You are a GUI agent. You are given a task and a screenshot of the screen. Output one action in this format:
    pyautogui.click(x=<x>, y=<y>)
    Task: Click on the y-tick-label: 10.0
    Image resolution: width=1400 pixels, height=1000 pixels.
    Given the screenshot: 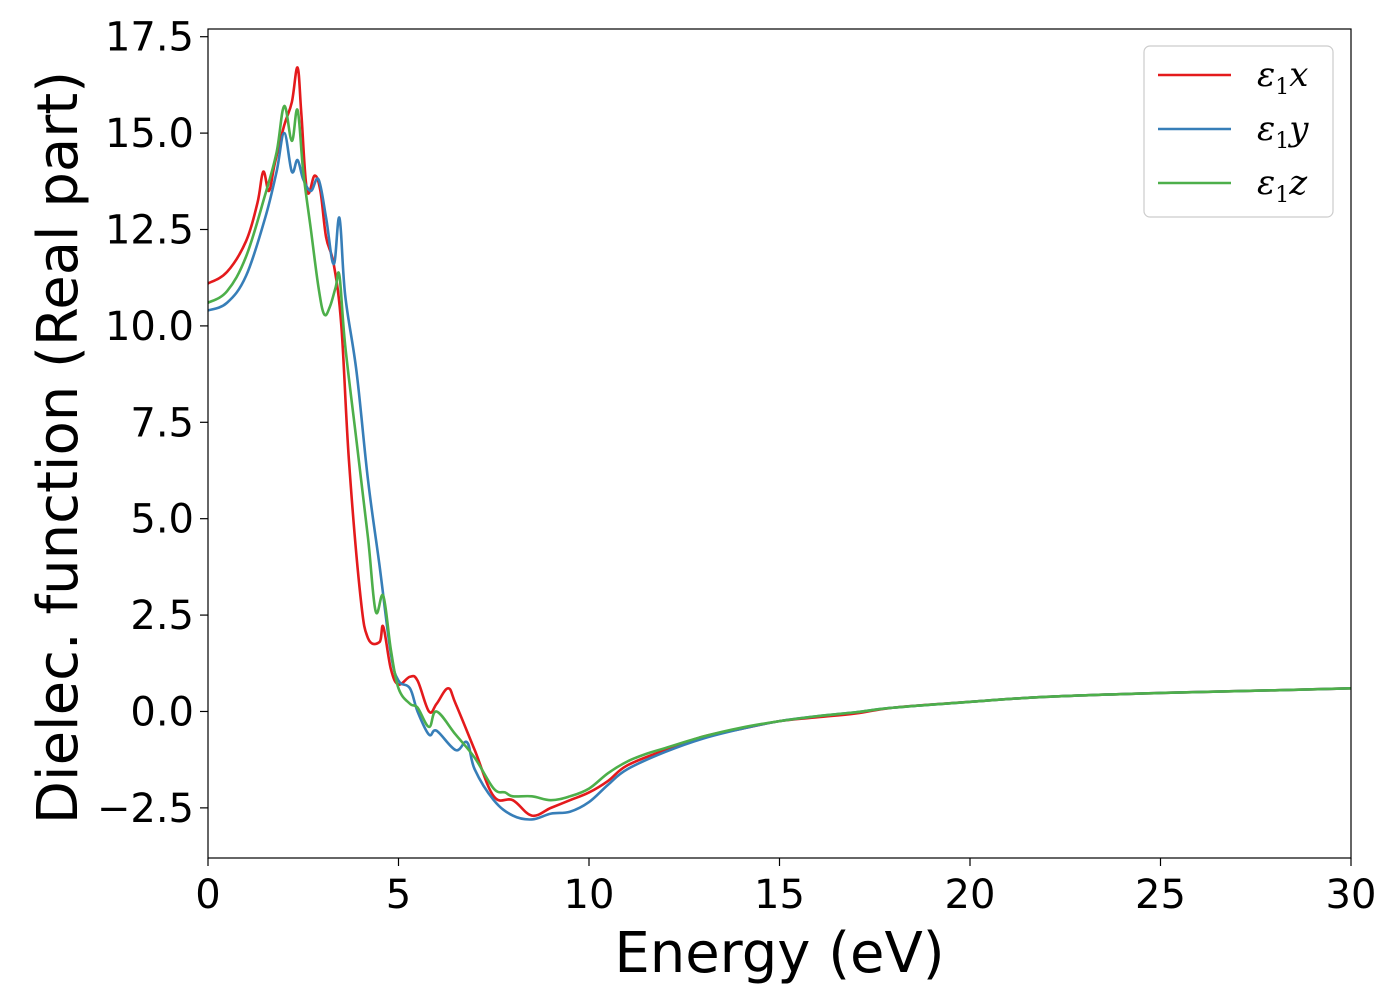 What is the action you would take?
    pyautogui.click(x=149, y=327)
    